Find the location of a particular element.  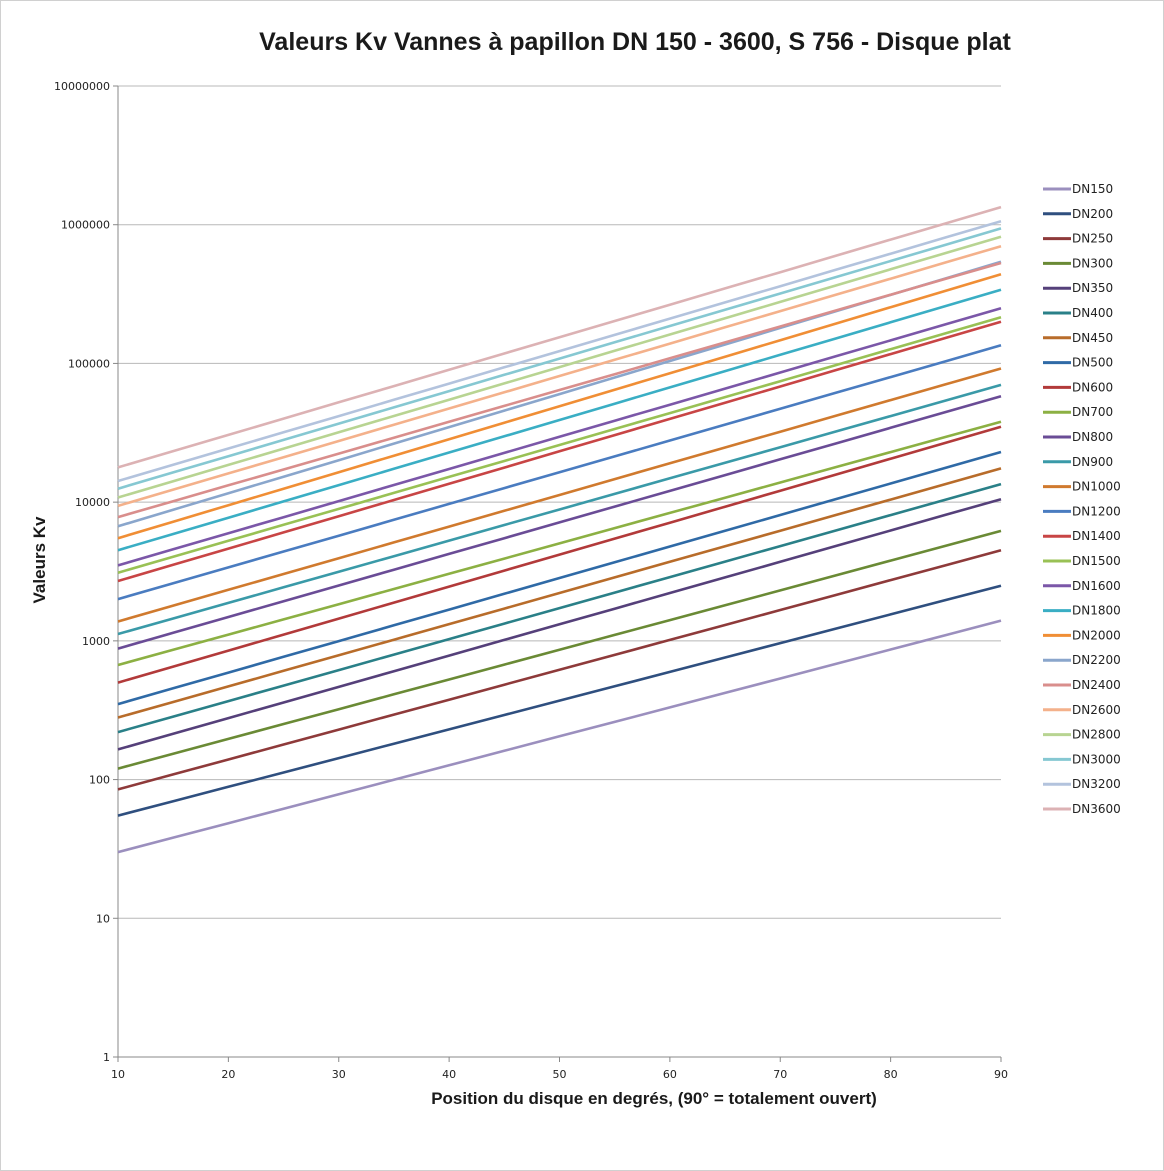

x-tick-label: 30 is located at coordinates (339, 1074).